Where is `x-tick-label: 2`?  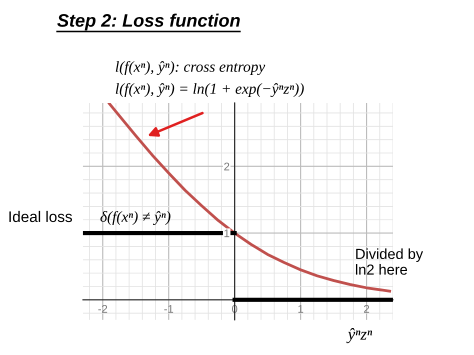 x-tick-label: 2 is located at coordinates (367, 308).